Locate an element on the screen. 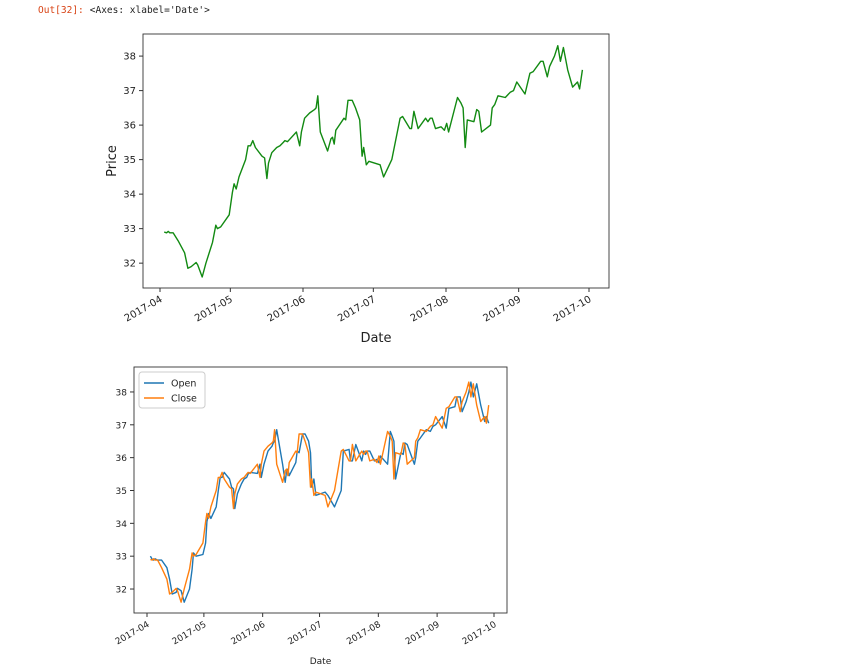 The height and width of the screenshot is (671, 852). legend-box is located at coordinates (172, 390).